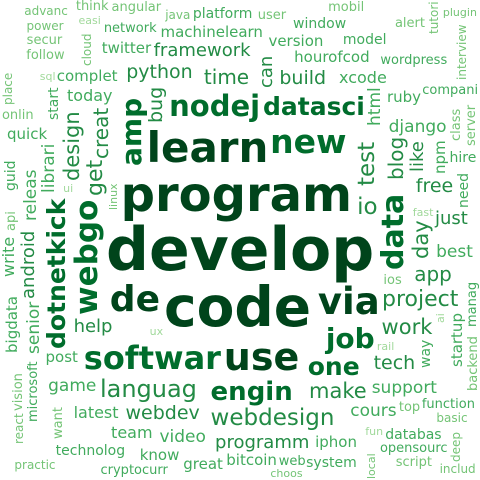 This screenshot has width=480, height=480. What do you see at coordinates (346, 8) in the screenshot?
I see `cloud-word: mobil` at bounding box center [346, 8].